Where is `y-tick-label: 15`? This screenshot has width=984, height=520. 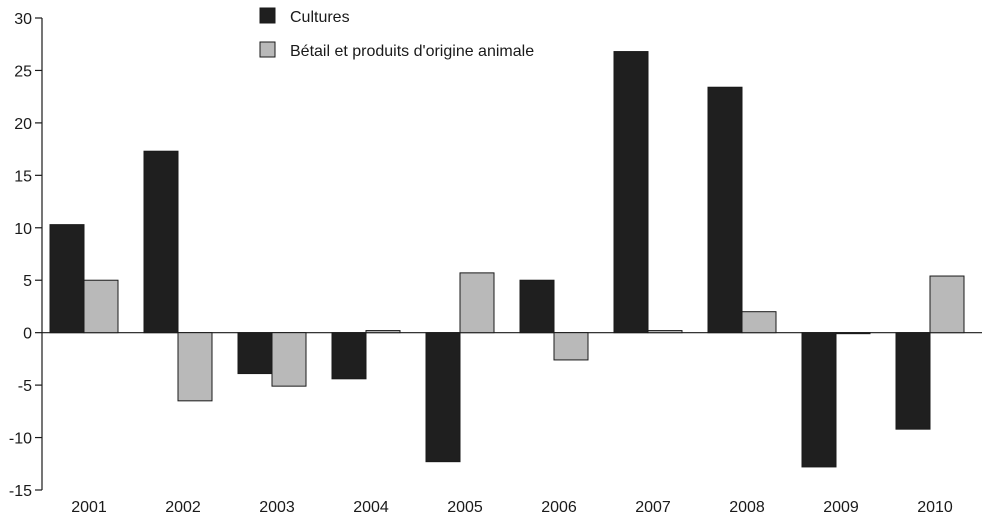 y-tick-label: 15 is located at coordinates (23, 176).